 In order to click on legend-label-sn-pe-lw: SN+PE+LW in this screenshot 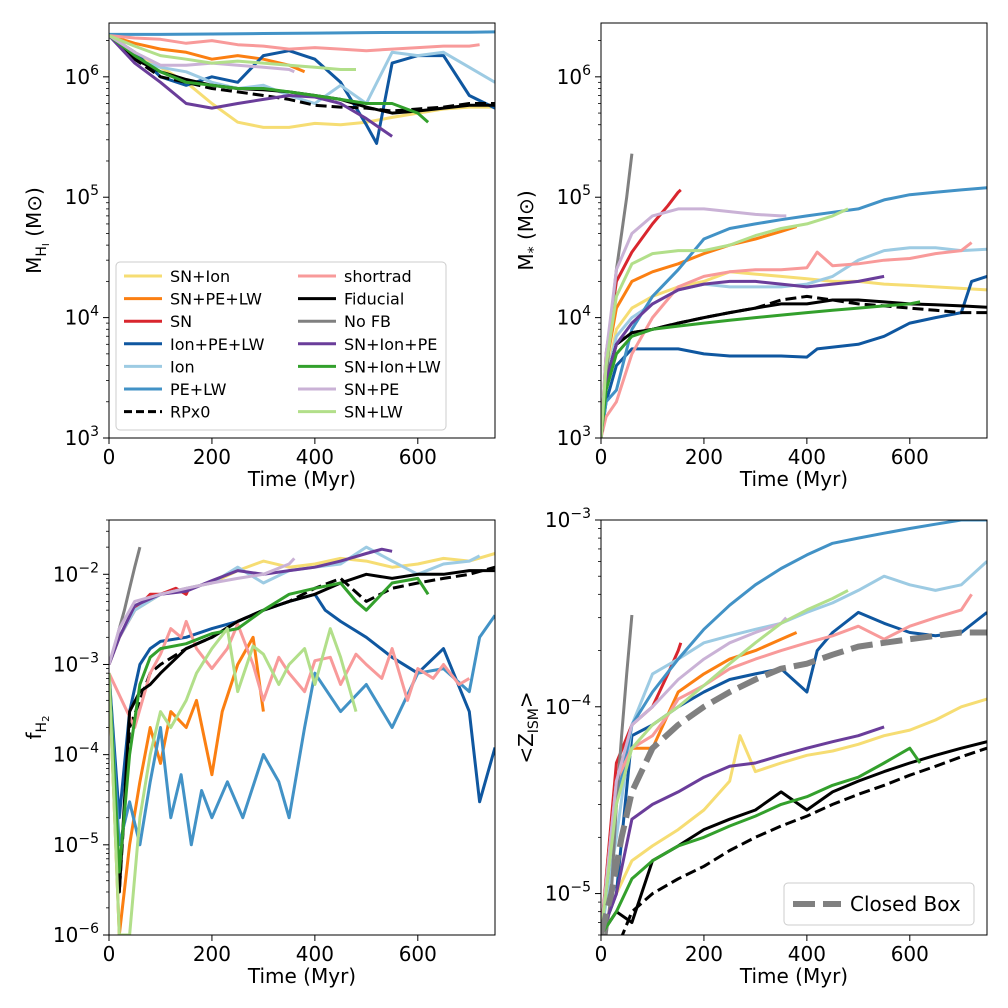, I will do `click(216, 299)`.